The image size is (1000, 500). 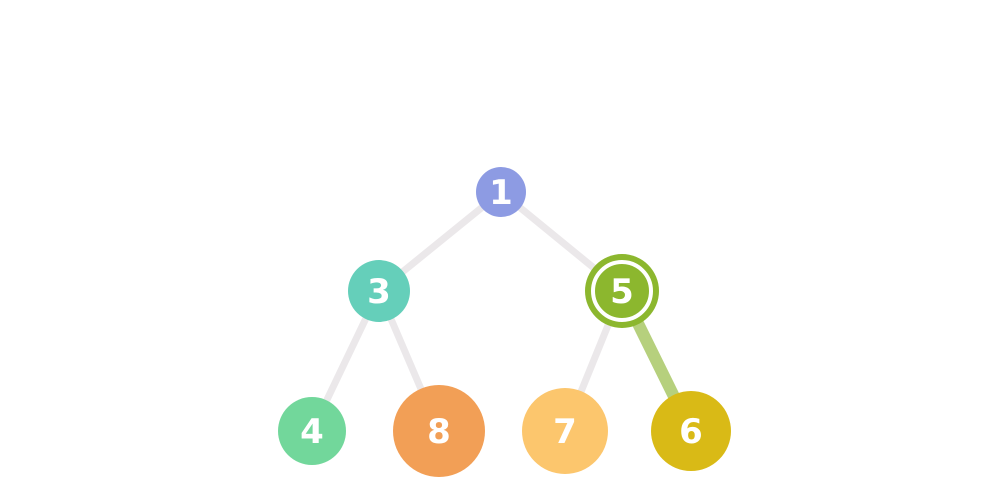 I want to click on tree-node-8: 8, so click(x=439, y=431).